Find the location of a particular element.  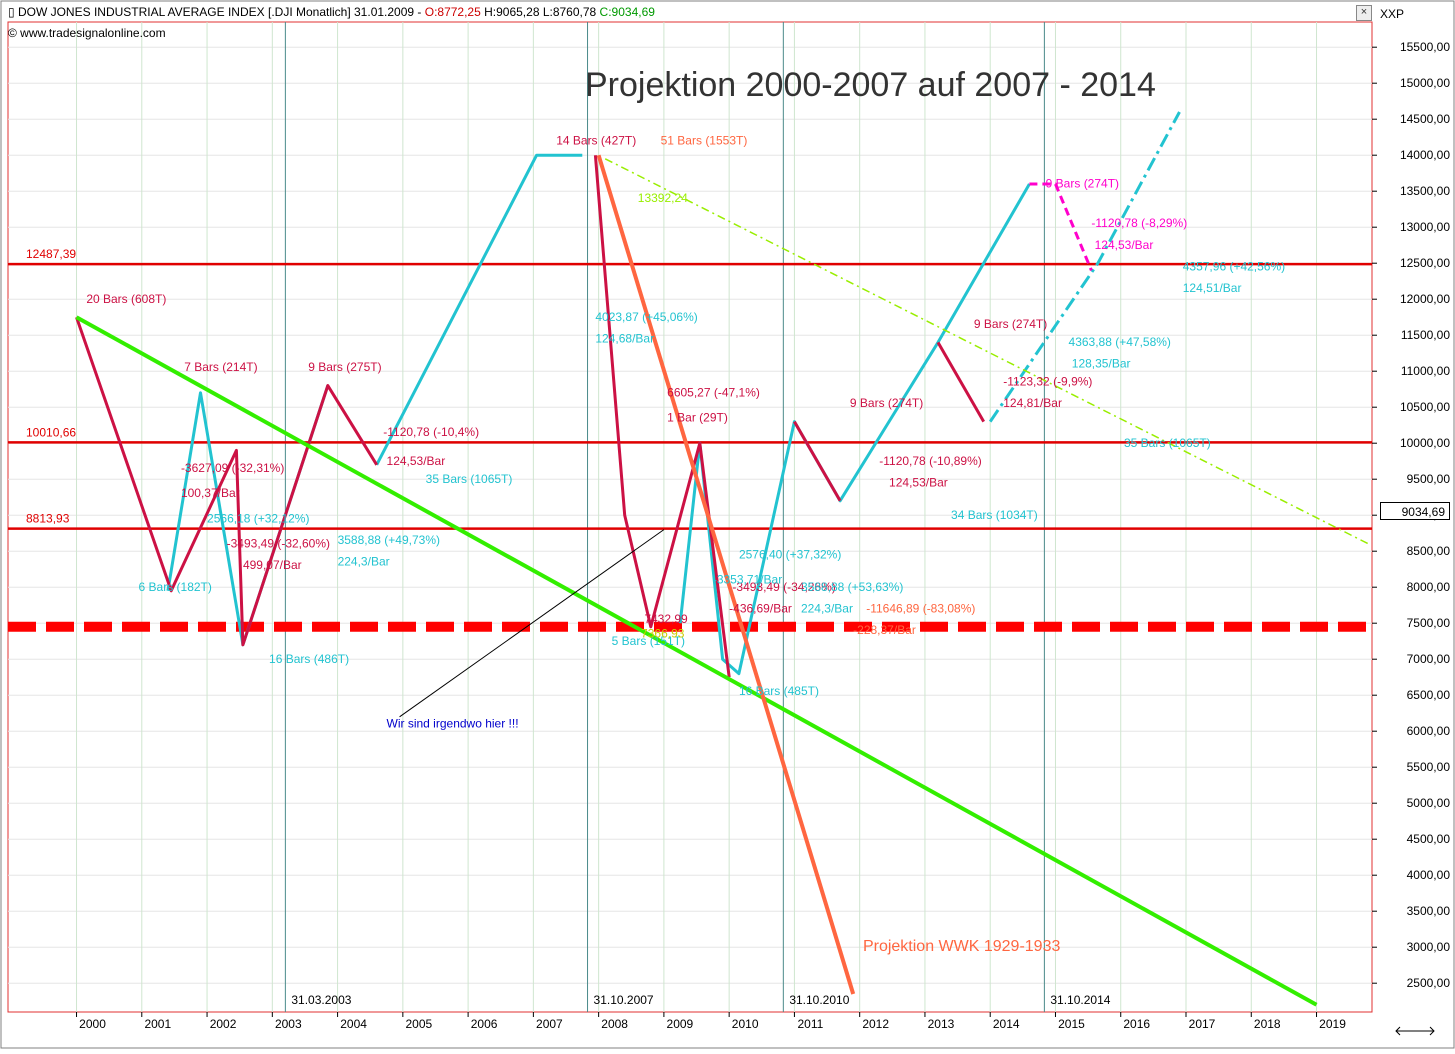

annotation-label: 2566,18 (+32,12%) is located at coordinates (258, 518).